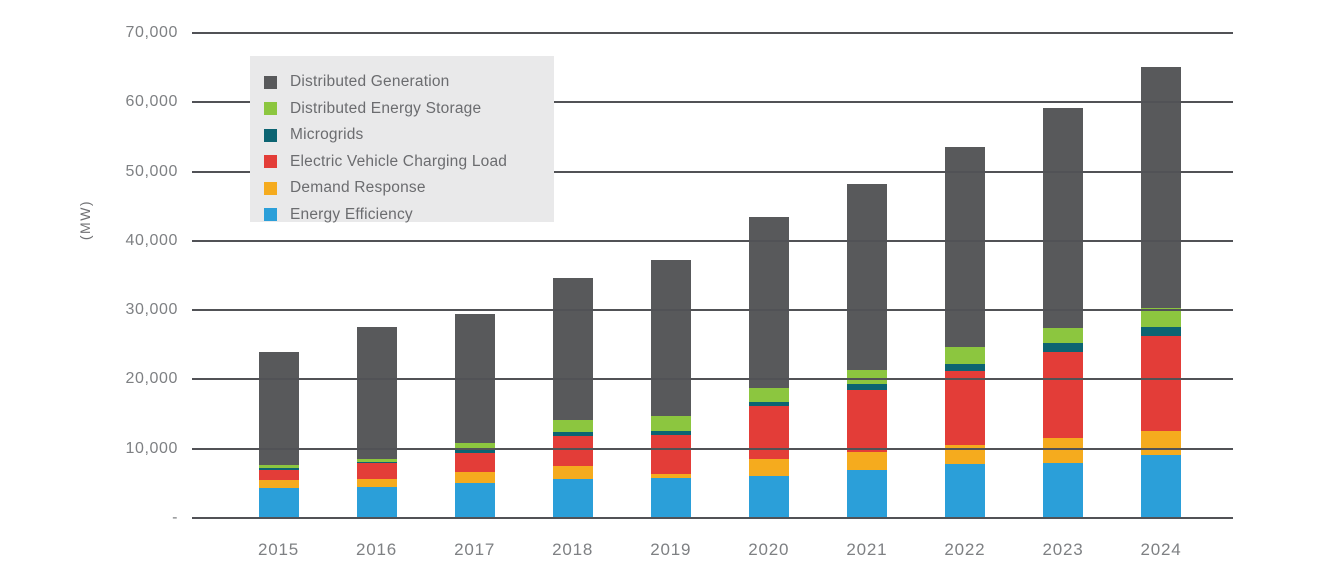  I want to click on bar-segment-2018-distributed-generation, so click(572, 349).